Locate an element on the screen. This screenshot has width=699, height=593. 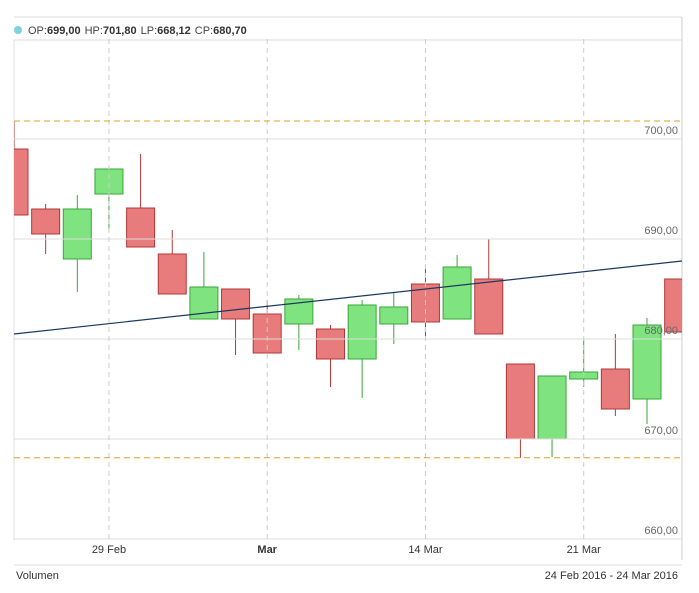
date-range: 24 Feb 2016 - 24 Mar 2016 is located at coordinates (611, 576).